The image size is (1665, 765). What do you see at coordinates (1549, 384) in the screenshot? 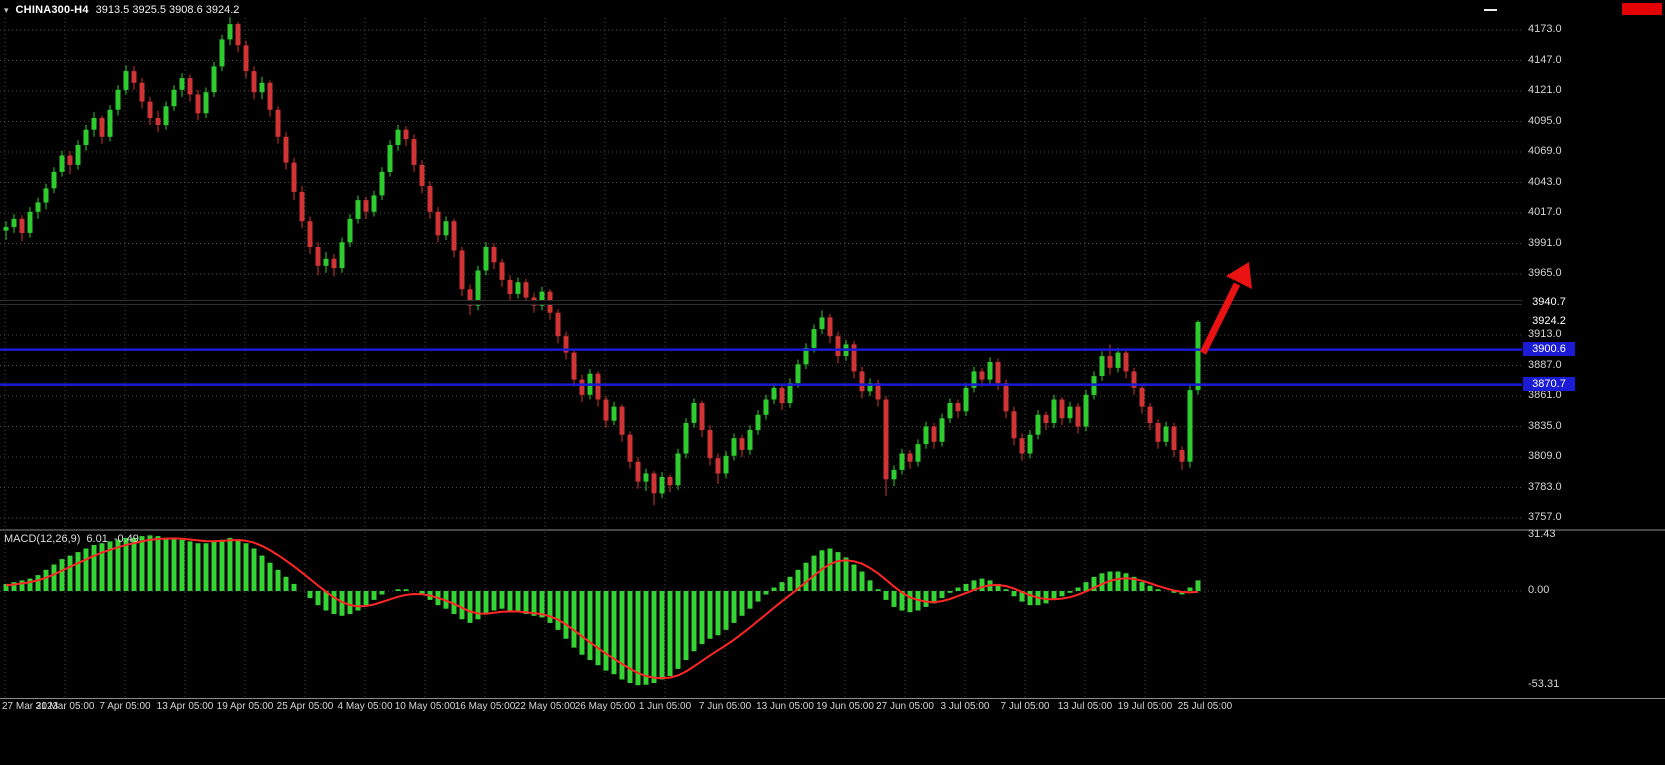
I see `price-tag-3870.7: 3870.7` at bounding box center [1549, 384].